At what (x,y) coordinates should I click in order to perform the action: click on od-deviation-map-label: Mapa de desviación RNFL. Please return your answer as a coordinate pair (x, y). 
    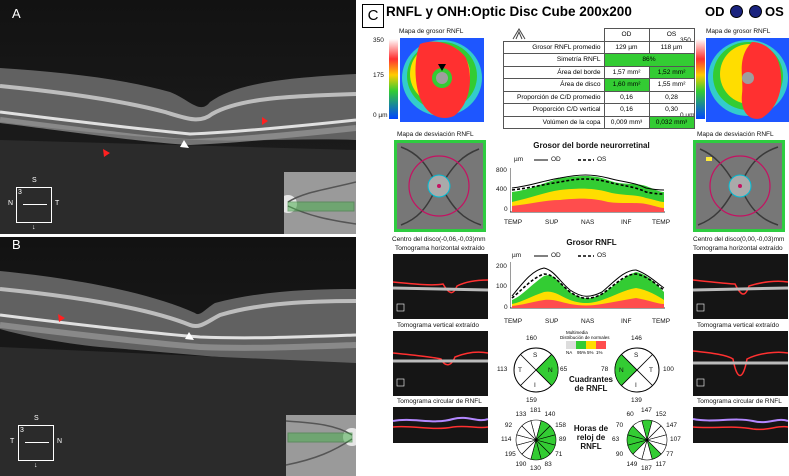
    Looking at the image, I should click on (435, 134).